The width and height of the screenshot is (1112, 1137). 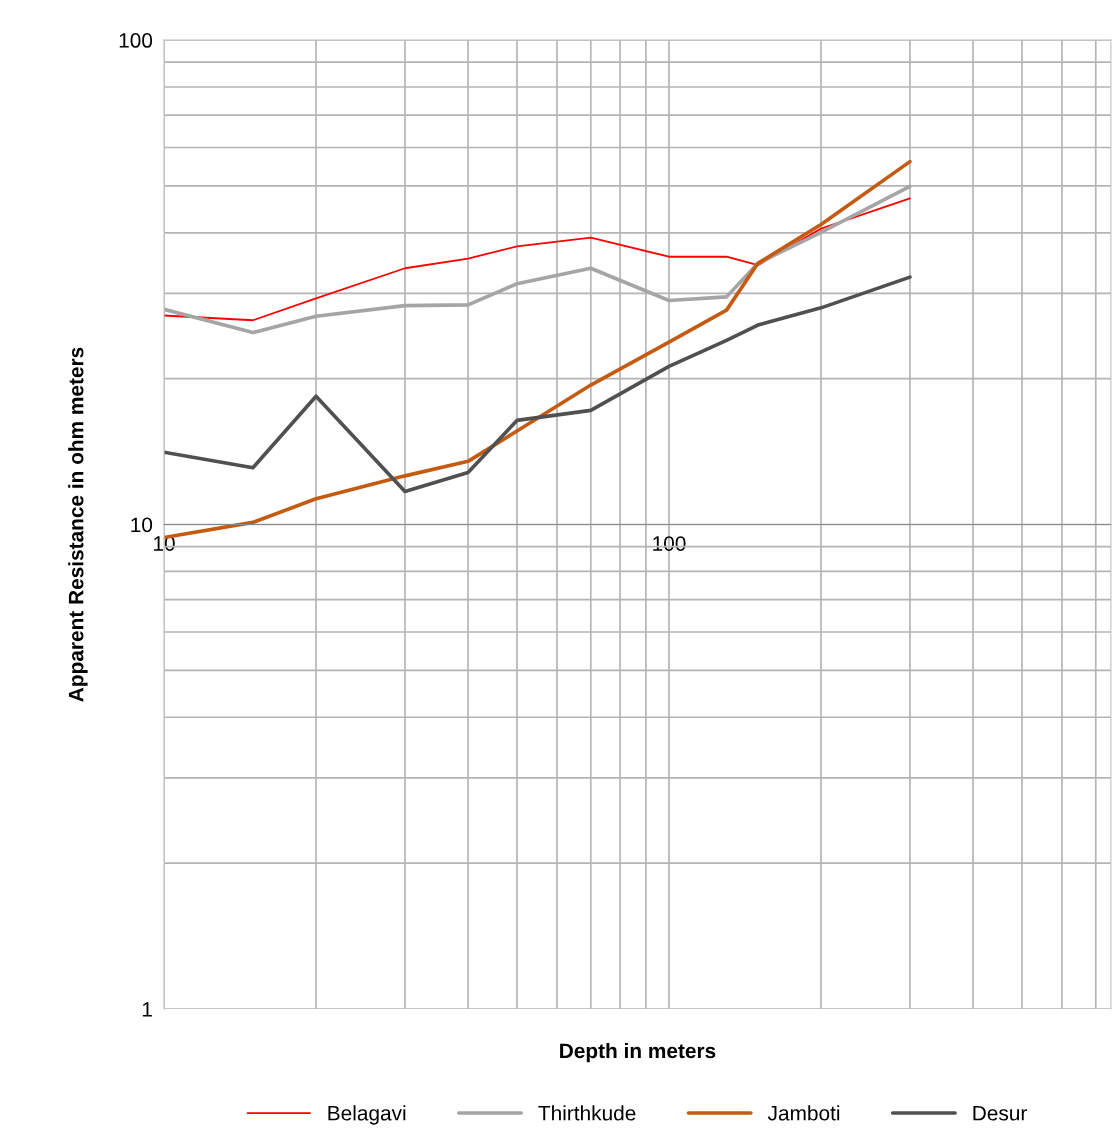 What do you see at coordinates (142, 525) in the screenshot?
I see `y-tick-label: 10` at bounding box center [142, 525].